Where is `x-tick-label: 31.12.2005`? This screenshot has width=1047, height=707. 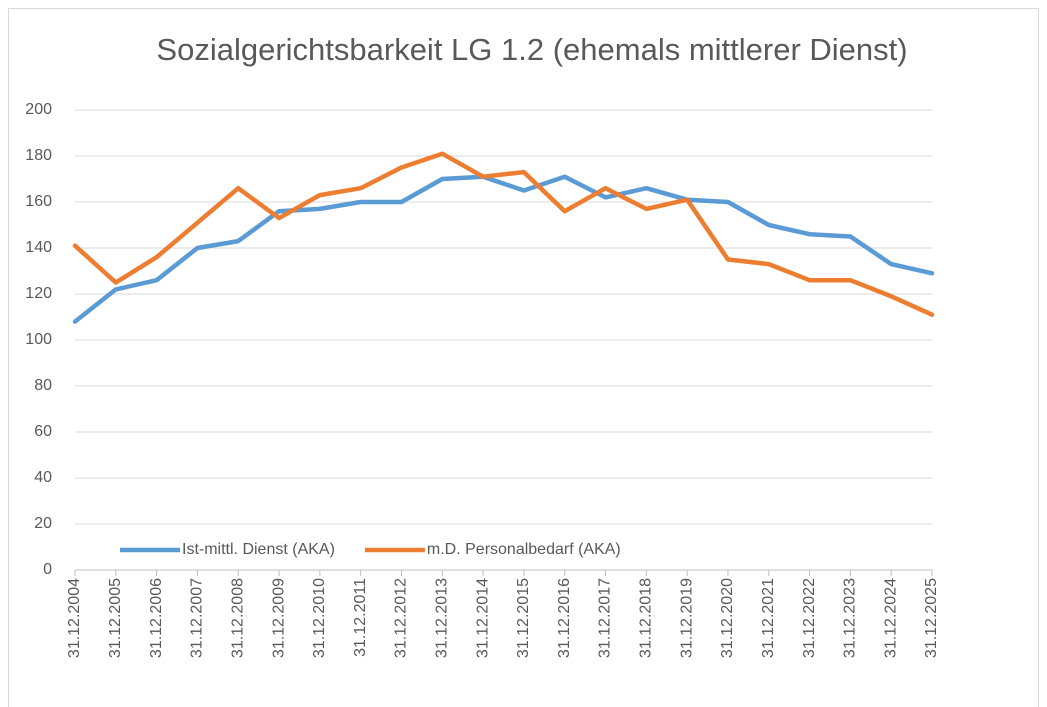 x-tick-label: 31.12.2005 is located at coordinates (115, 618).